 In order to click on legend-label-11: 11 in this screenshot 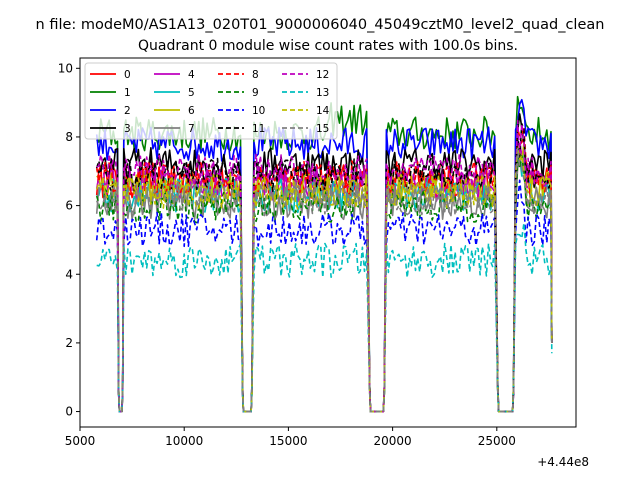, I will do `click(258, 129)`.